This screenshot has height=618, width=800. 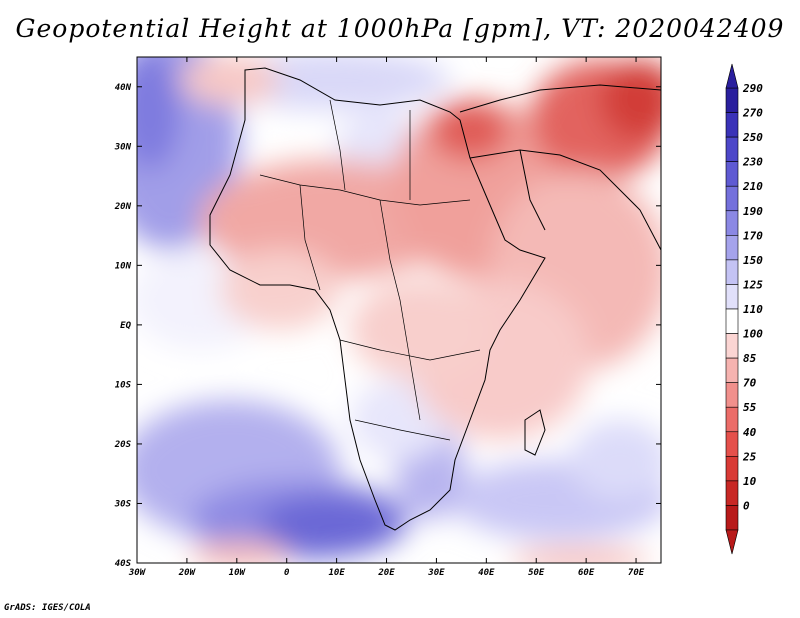 What do you see at coordinates (536, 317) in the screenshot?
I see `lon-tick: 50E` at bounding box center [536, 317].